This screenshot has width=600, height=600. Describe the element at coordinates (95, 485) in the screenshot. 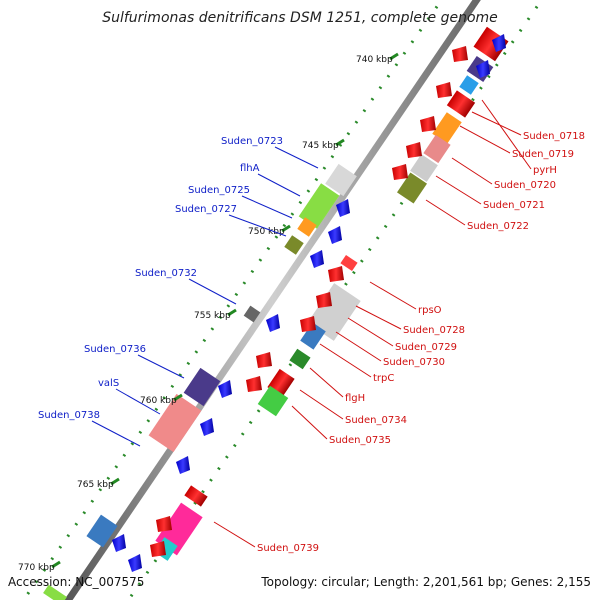

I see `kbp-tick-label: 765 kbp` at that location.